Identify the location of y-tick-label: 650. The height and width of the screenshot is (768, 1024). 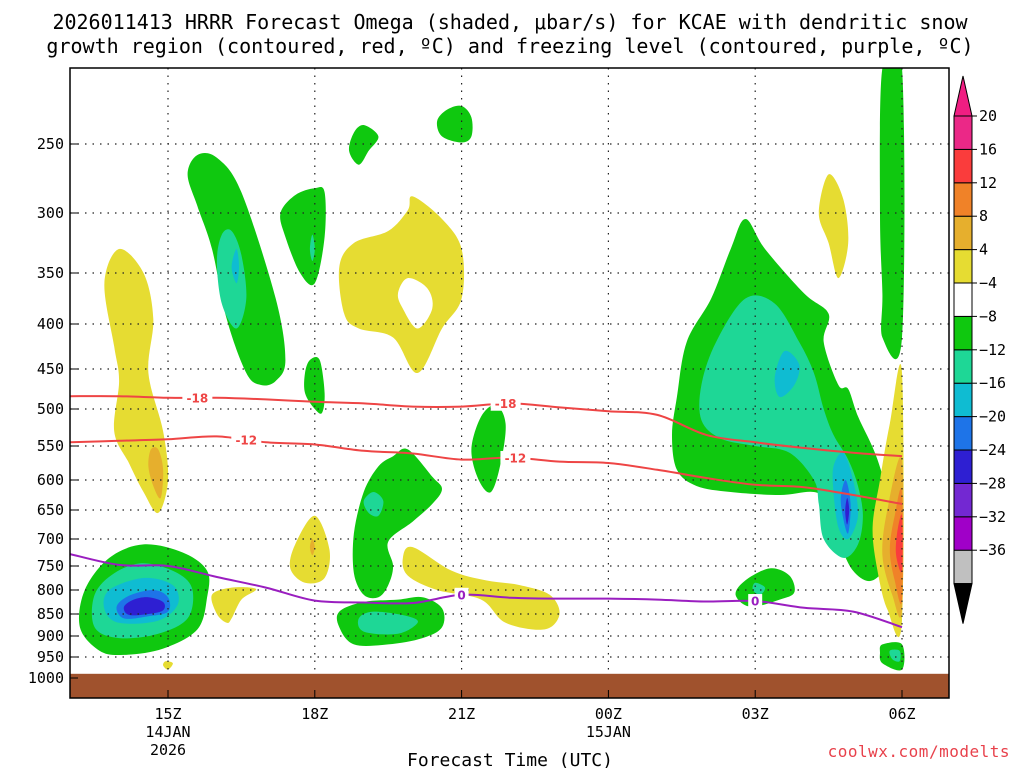
(50, 510).